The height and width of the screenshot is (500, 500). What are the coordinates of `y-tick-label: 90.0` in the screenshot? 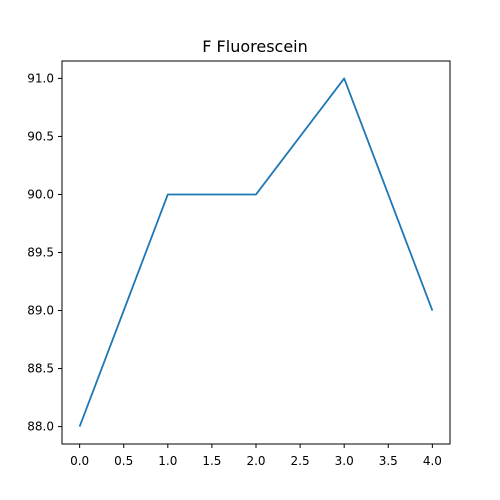 It's located at (40, 194).